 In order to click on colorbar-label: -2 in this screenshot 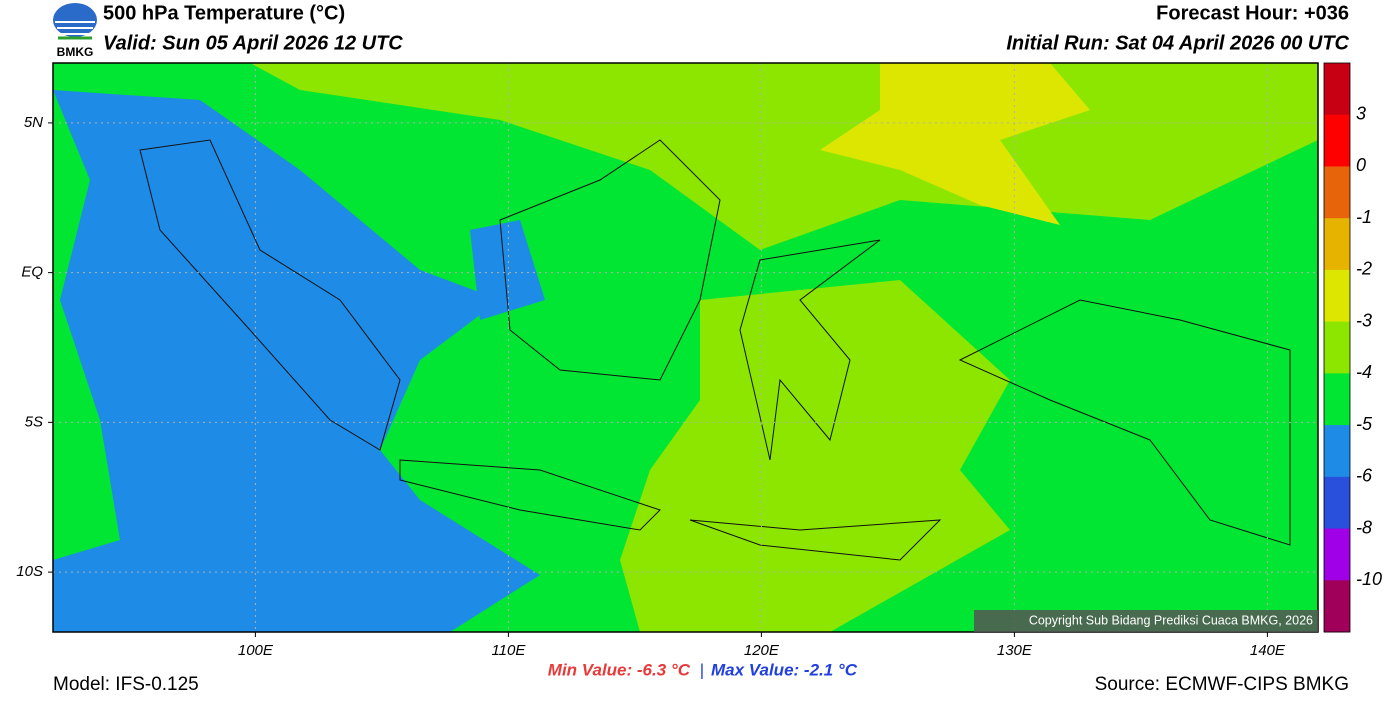, I will do `click(1364, 269)`.